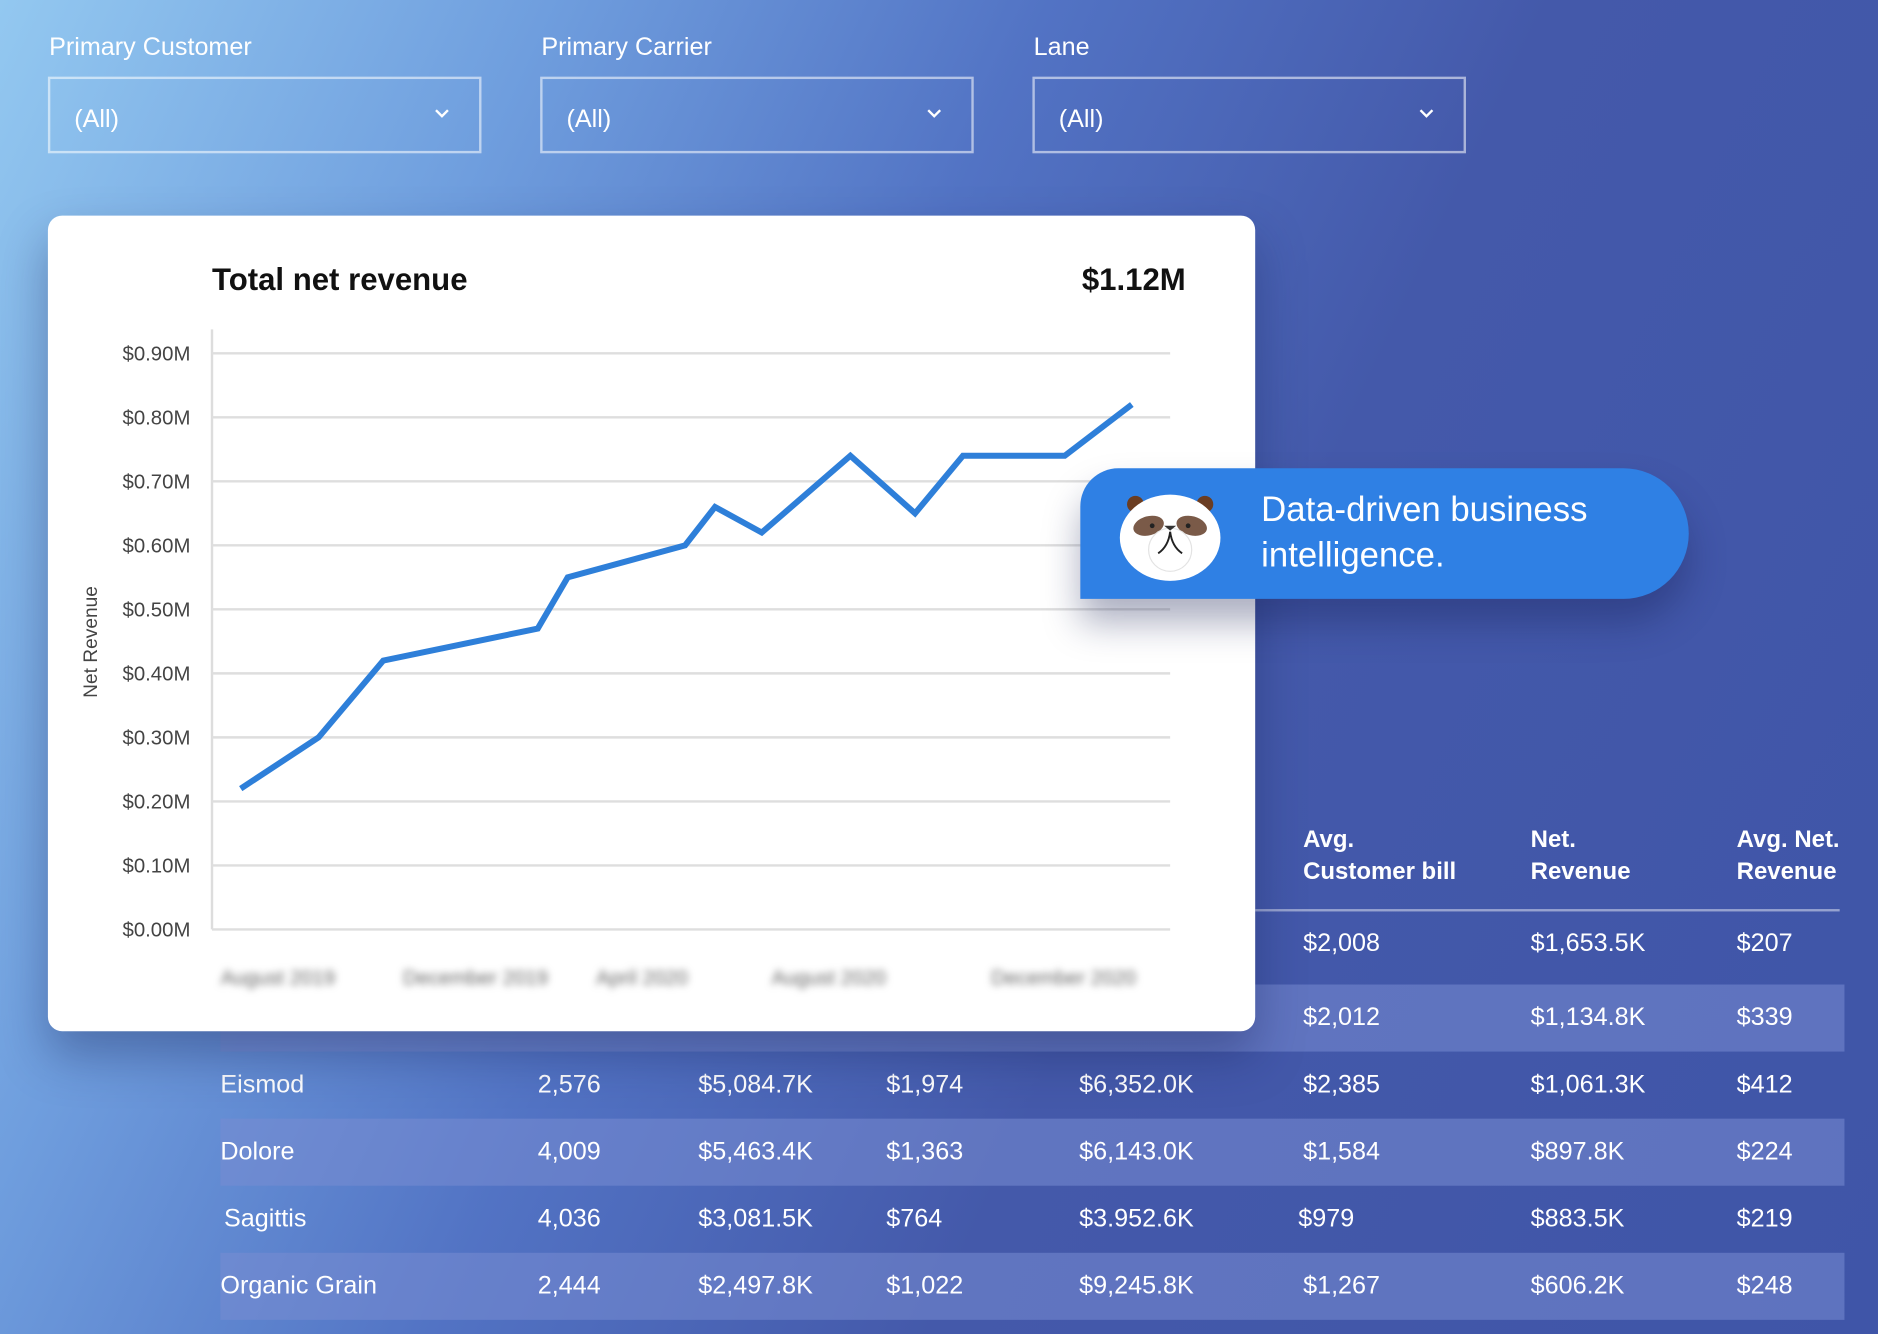 The height and width of the screenshot is (1334, 1878). What do you see at coordinates (925, 1285) in the screenshot?
I see `table-cell: $1,022` at bounding box center [925, 1285].